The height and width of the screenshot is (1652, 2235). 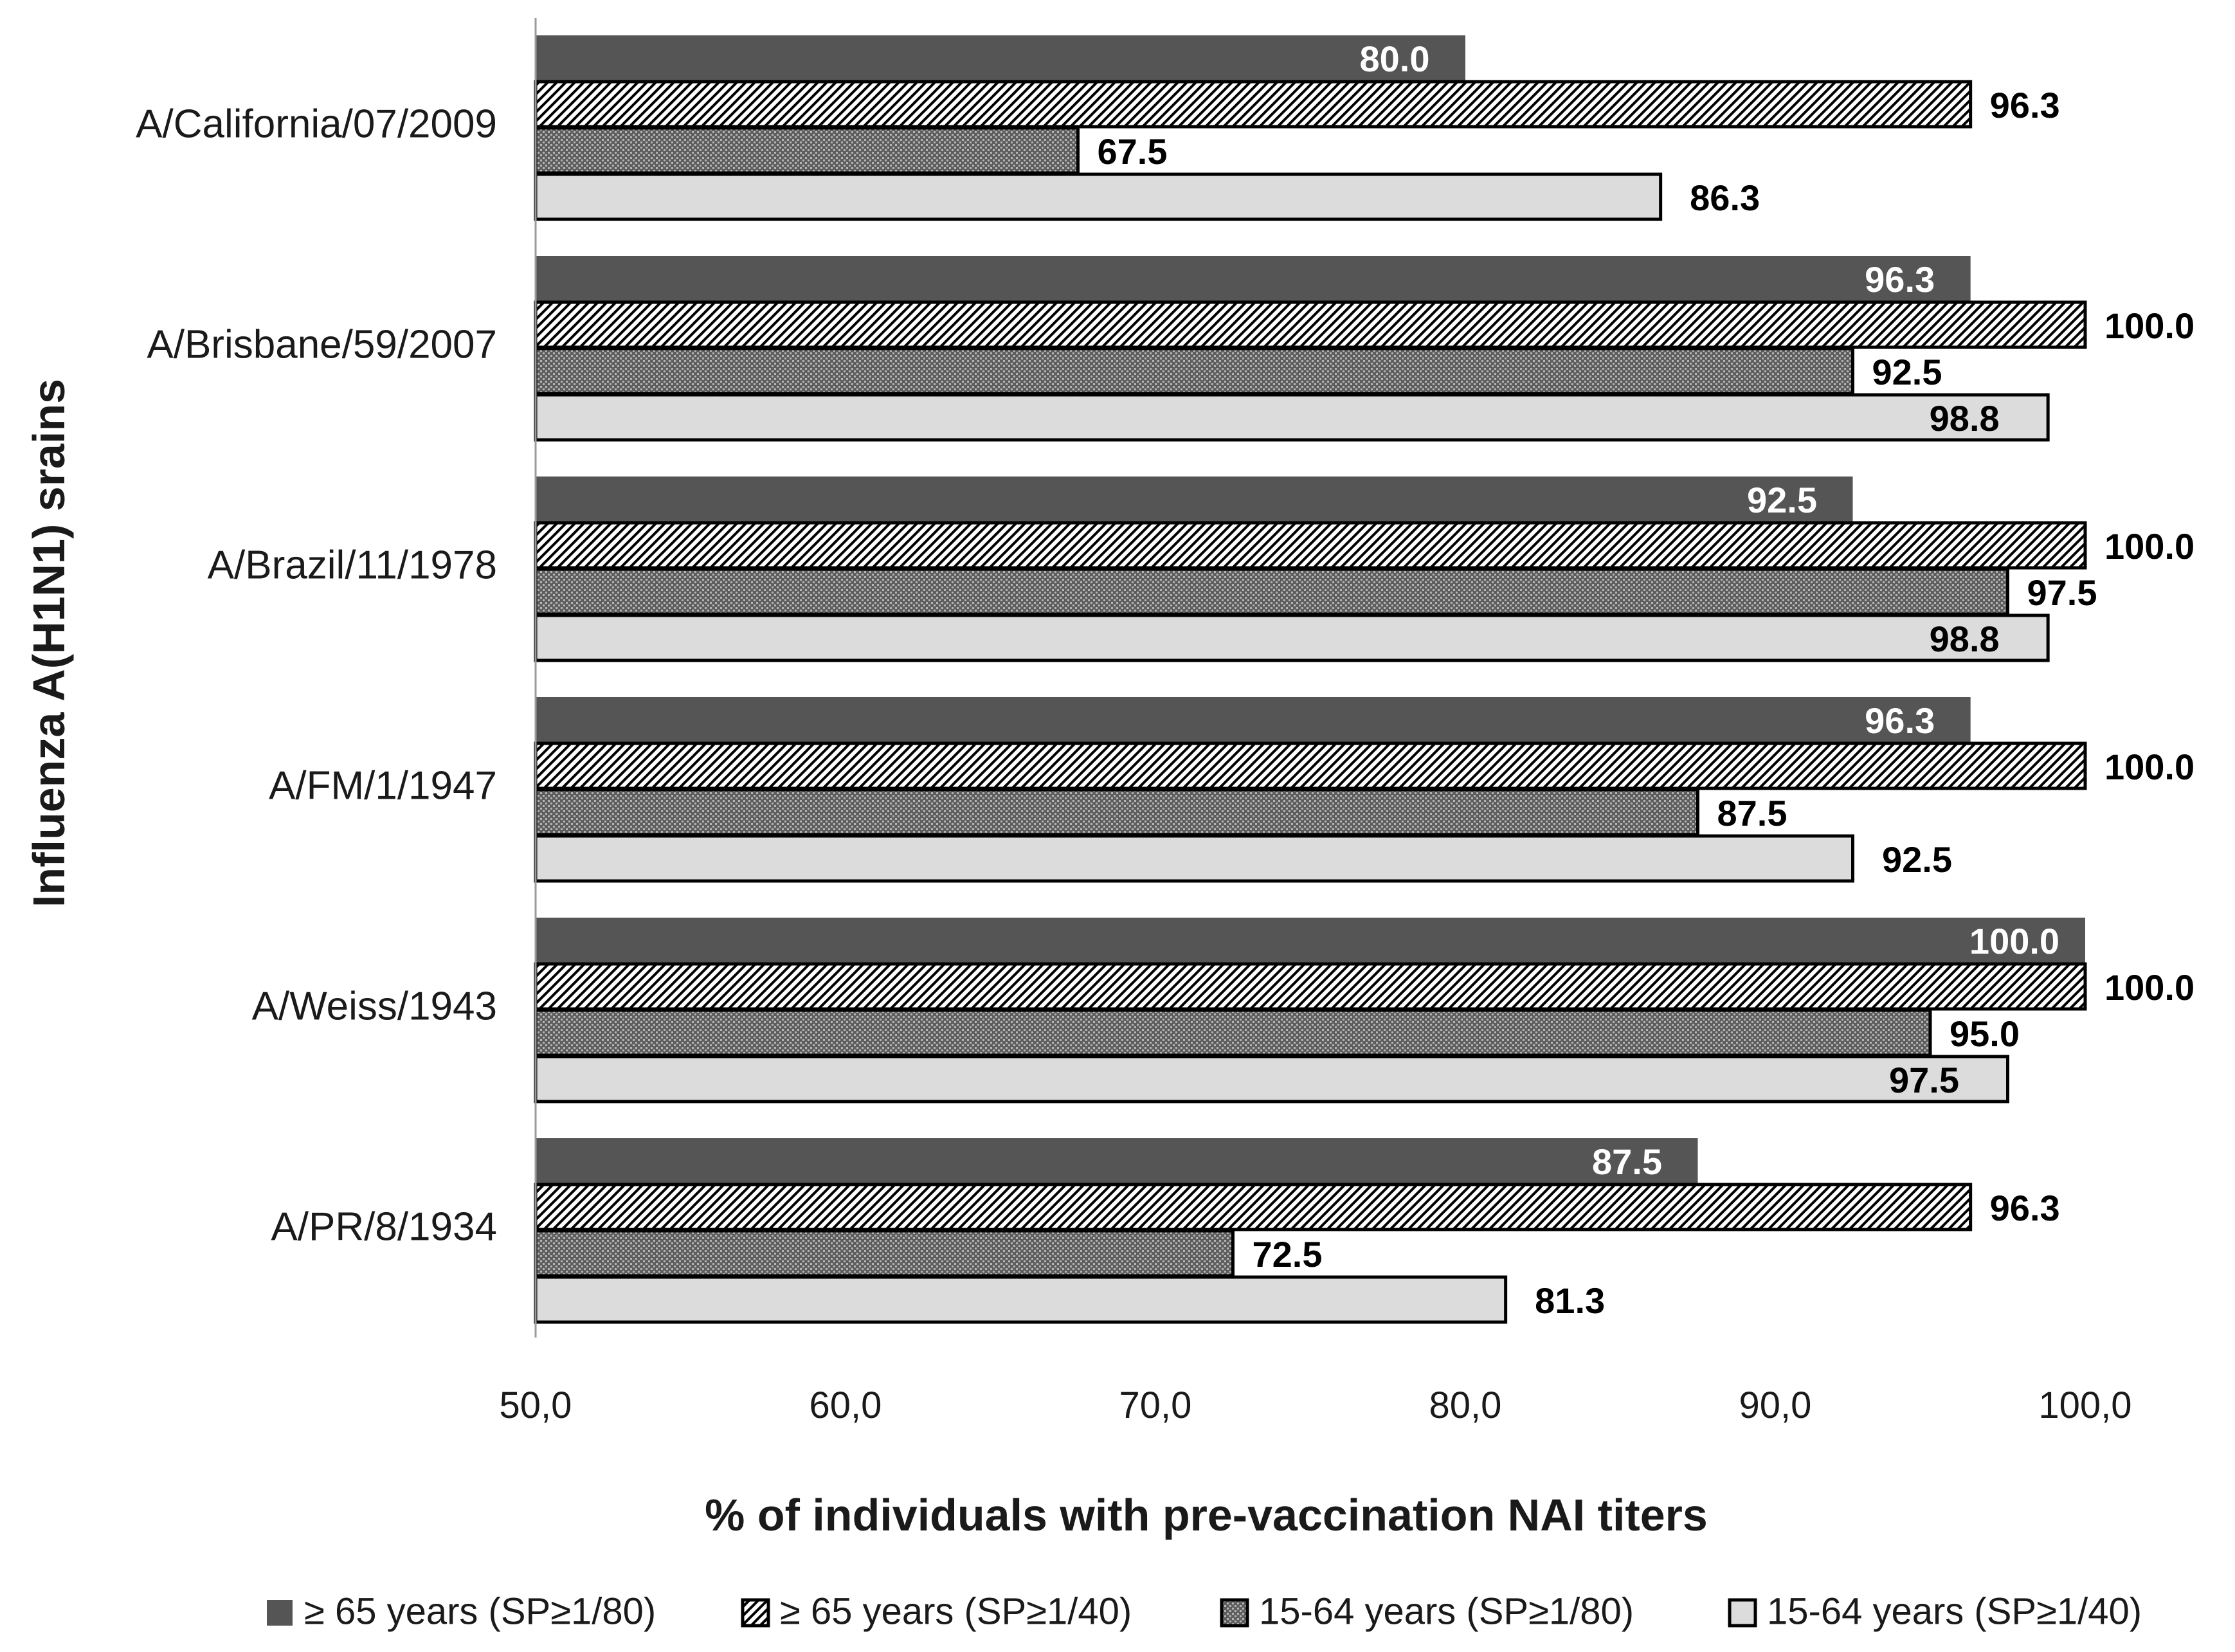 I want to click on x-tick-label: 70,0, so click(x=1155, y=1405).